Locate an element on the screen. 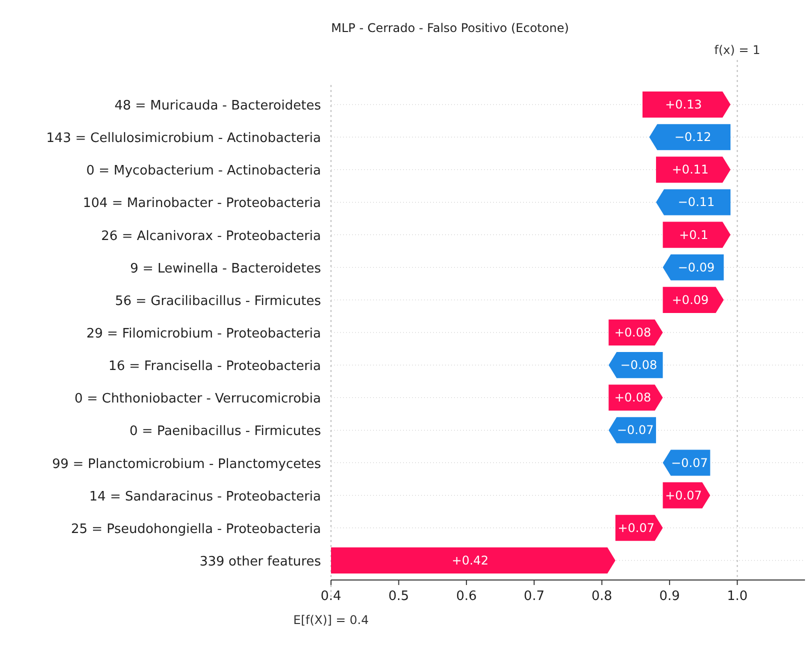  y-tick-label: 99 = Planctomicrobium - Planctomycetes is located at coordinates (187, 464).